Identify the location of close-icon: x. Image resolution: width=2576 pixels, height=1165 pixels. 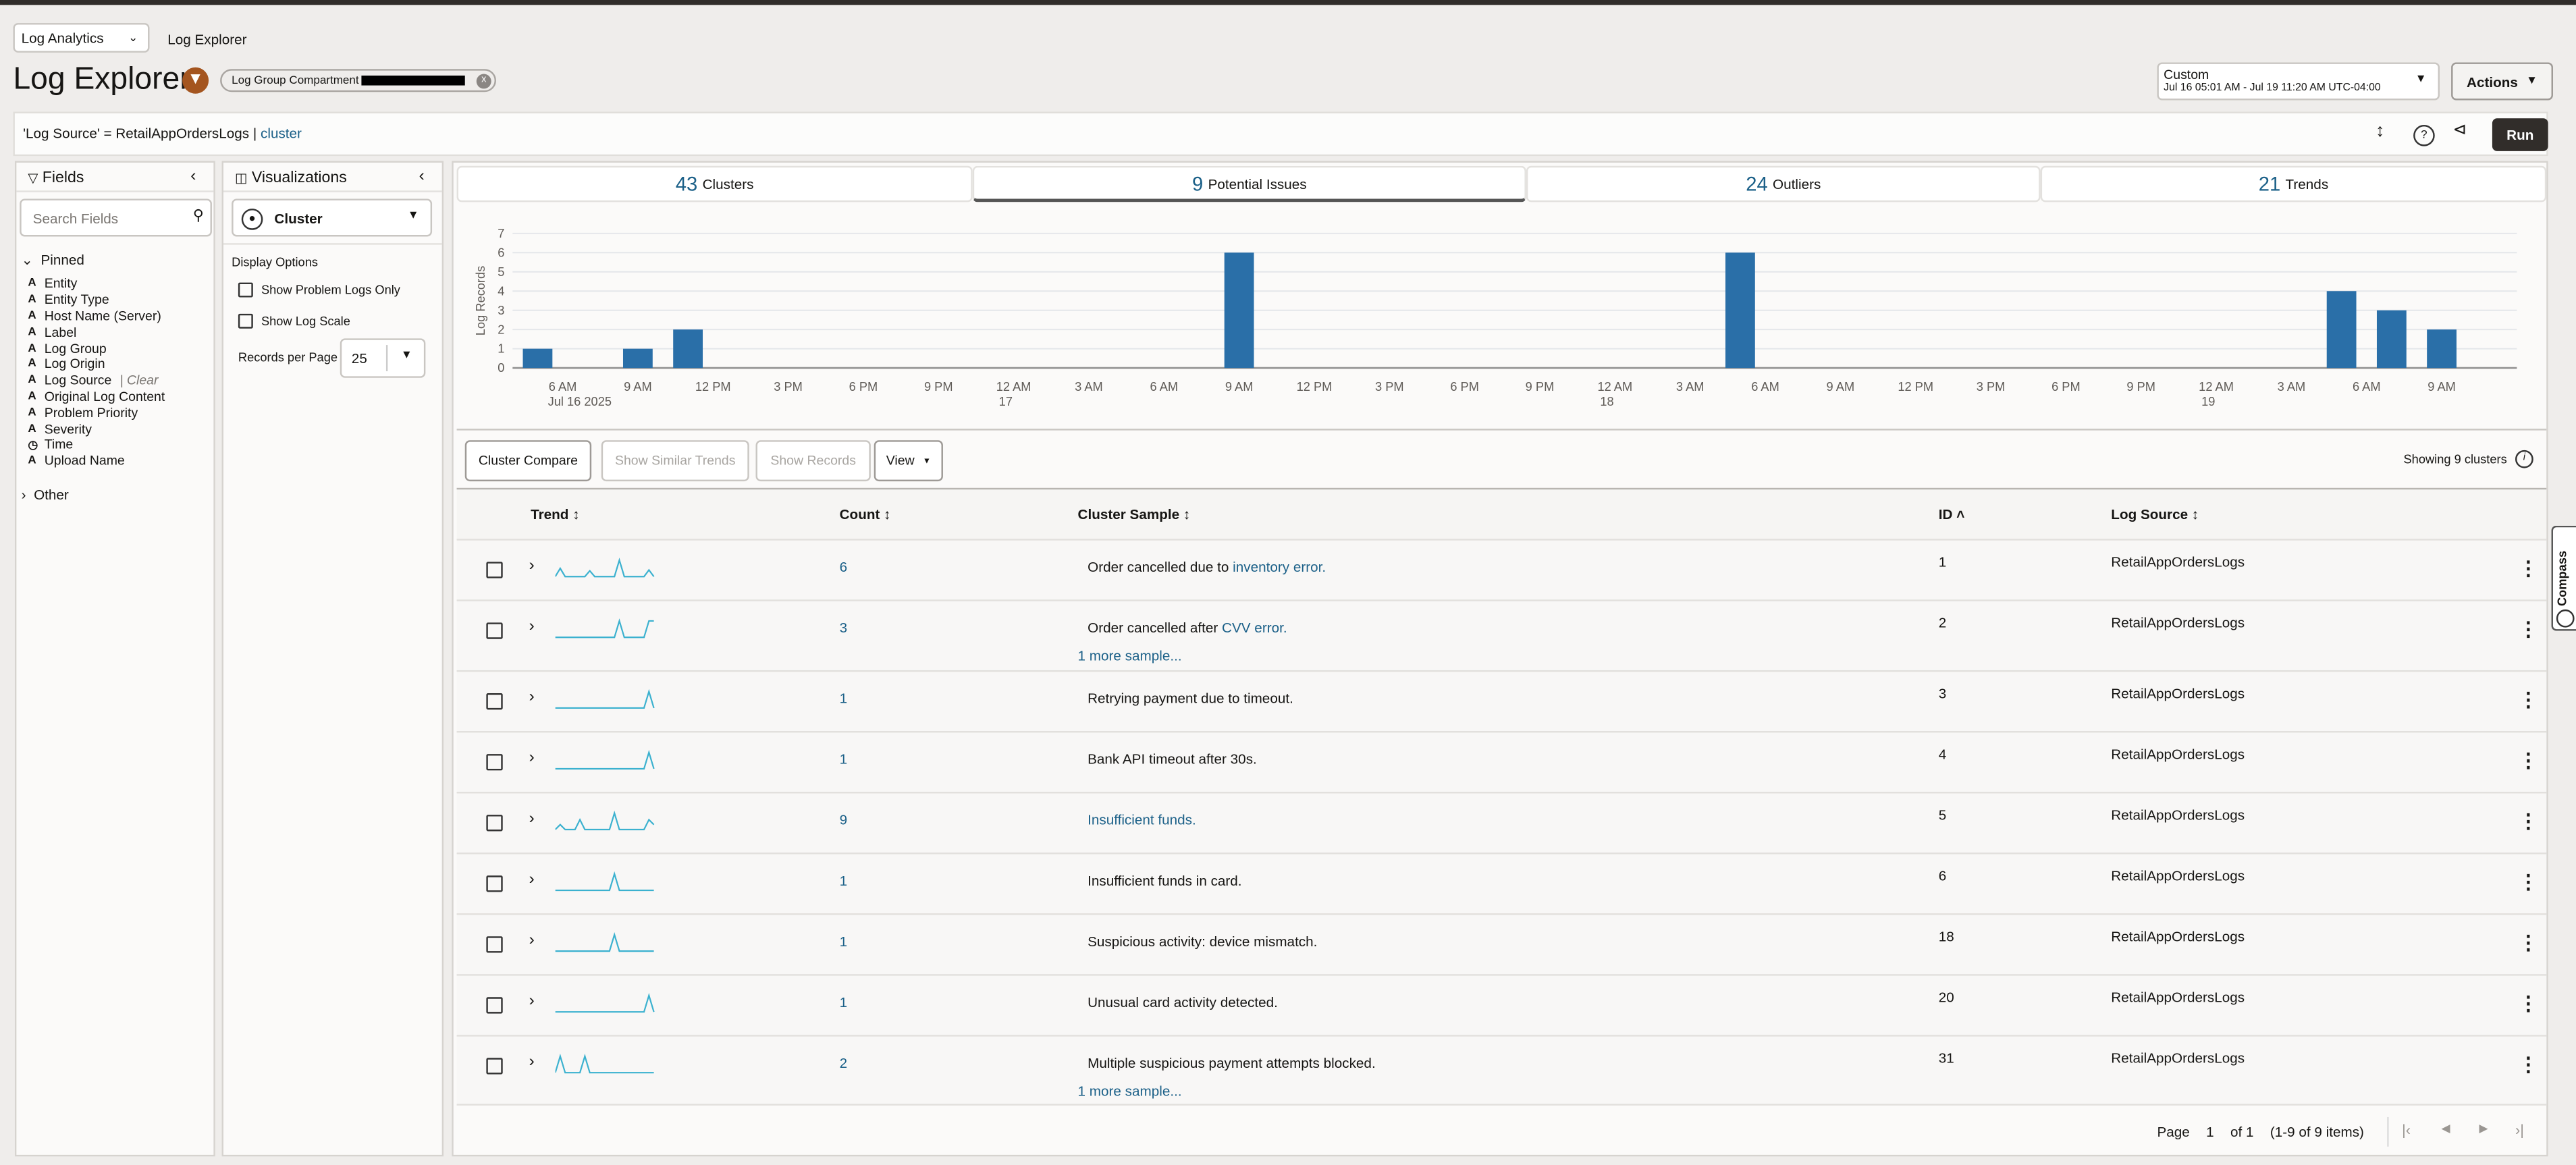
(484, 80).